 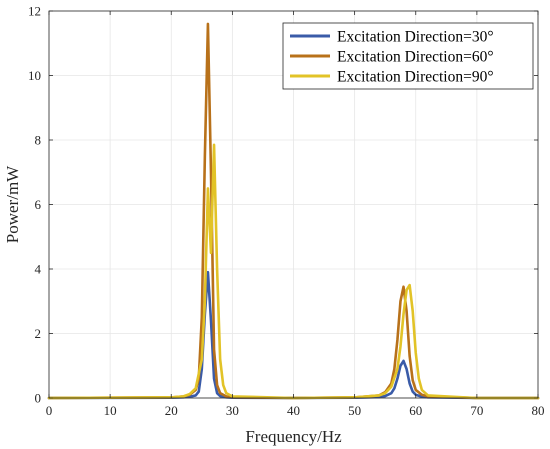 What do you see at coordinates (232, 410) in the screenshot?
I see `x-tick-label: 30` at bounding box center [232, 410].